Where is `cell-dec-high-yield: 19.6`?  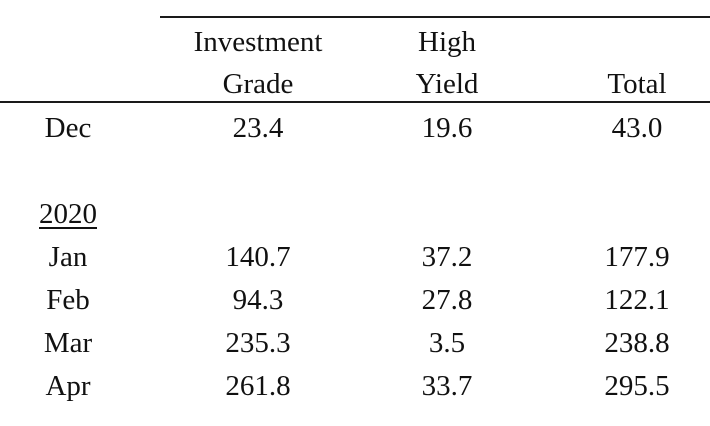 cell-dec-high-yield: 19.6 is located at coordinates (447, 128).